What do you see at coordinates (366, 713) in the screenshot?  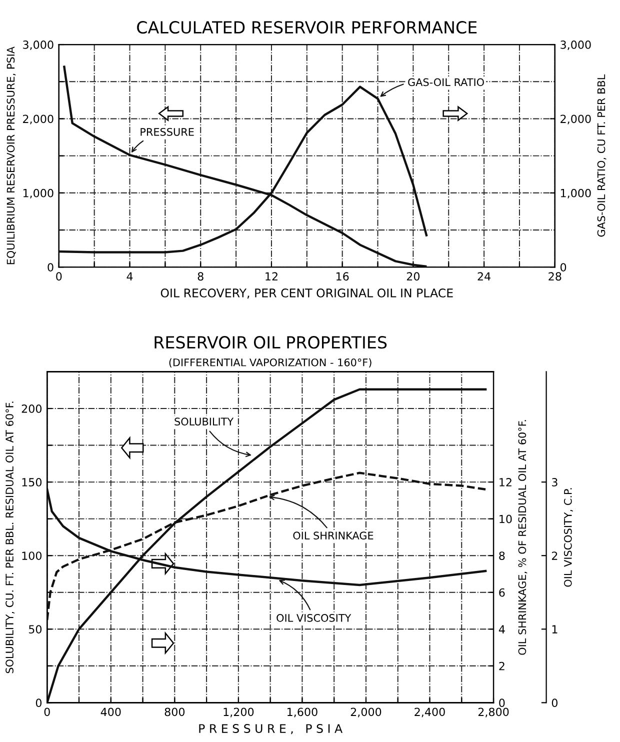 I see `x-tick-label: 2,000` at bounding box center [366, 713].